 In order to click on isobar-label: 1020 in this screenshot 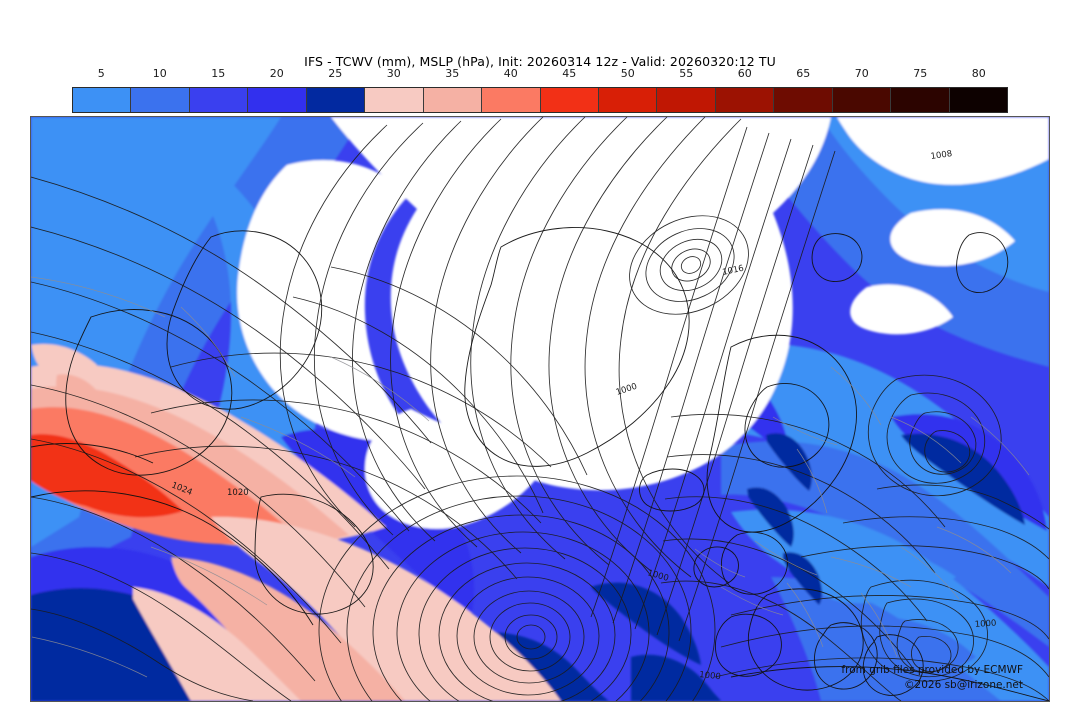, I will do `click(238, 493)`.